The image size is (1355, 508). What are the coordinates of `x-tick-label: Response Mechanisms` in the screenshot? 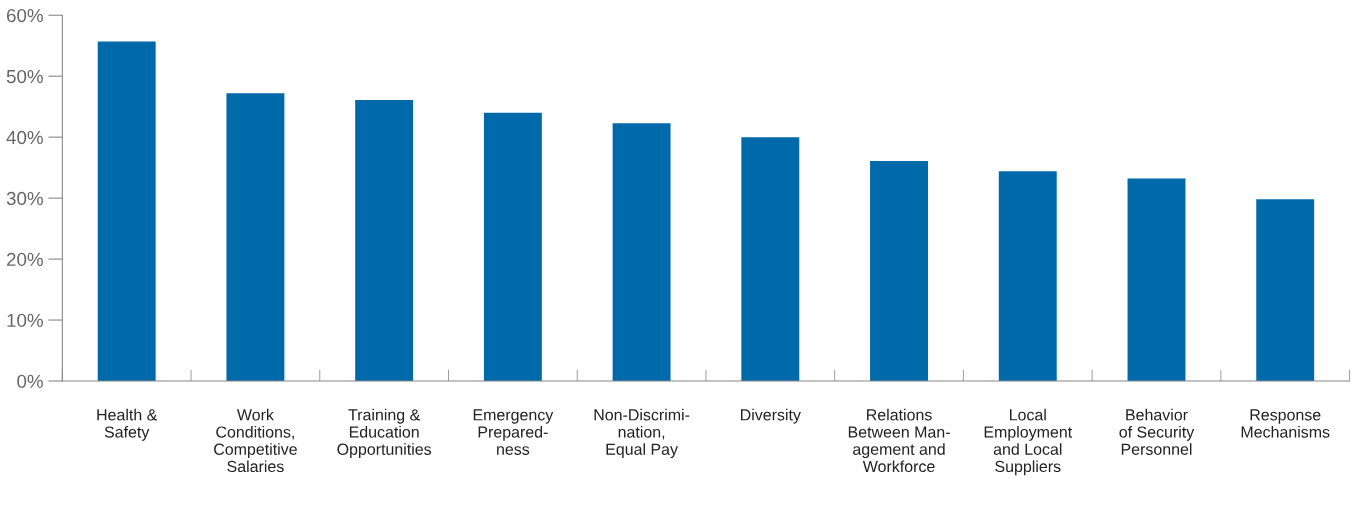 It's located at (1285, 423).